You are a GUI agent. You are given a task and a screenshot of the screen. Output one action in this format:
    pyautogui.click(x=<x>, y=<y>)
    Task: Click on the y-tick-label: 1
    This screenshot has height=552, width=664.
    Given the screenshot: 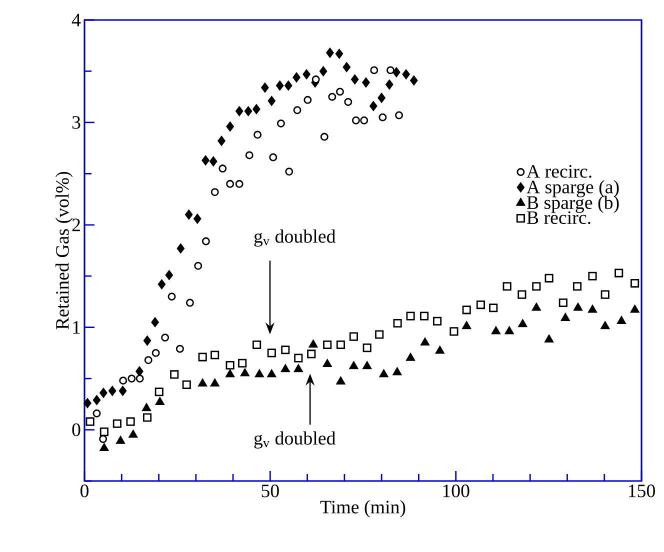 What is the action you would take?
    pyautogui.click(x=76, y=327)
    